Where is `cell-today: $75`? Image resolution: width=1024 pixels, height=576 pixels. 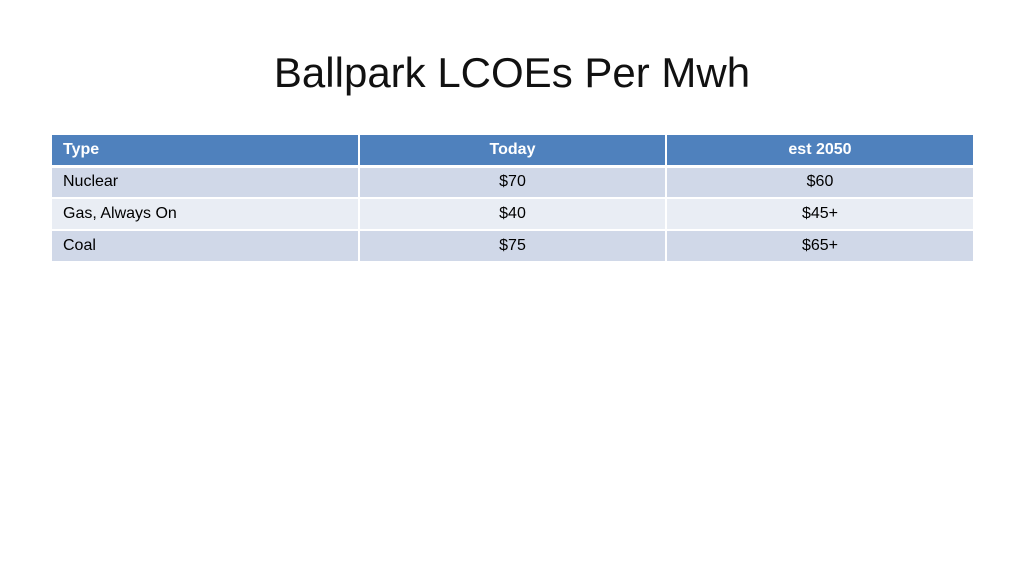
cell-today: $75 is located at coordinates (512, 246).